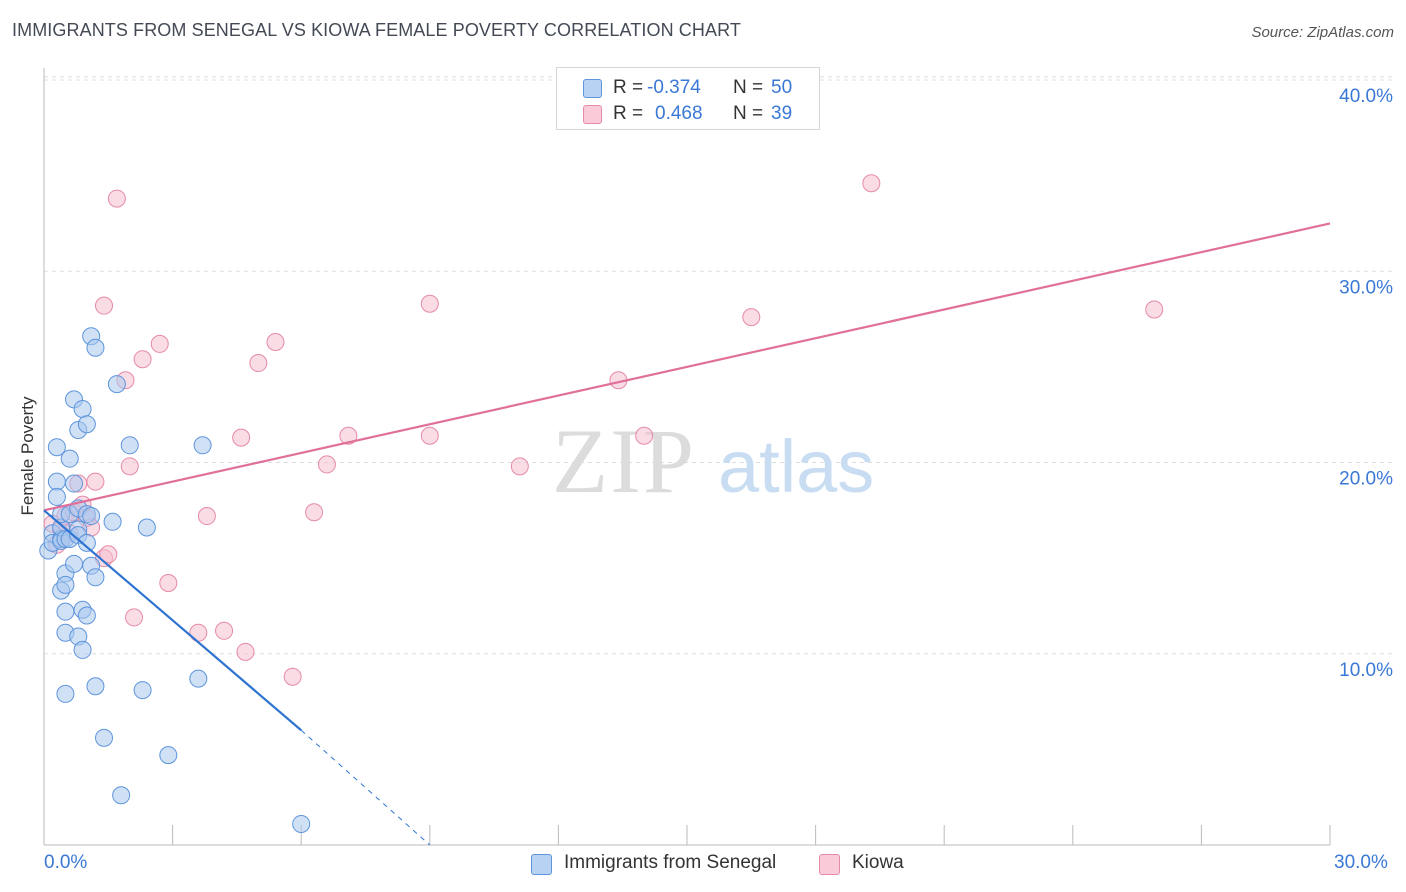 The height and width of the screenshot is (892, 1406). What do you see at coordinates (592, 88) in the screenshot?
I see `senegal-swatch` at bounding box center [592, 88].